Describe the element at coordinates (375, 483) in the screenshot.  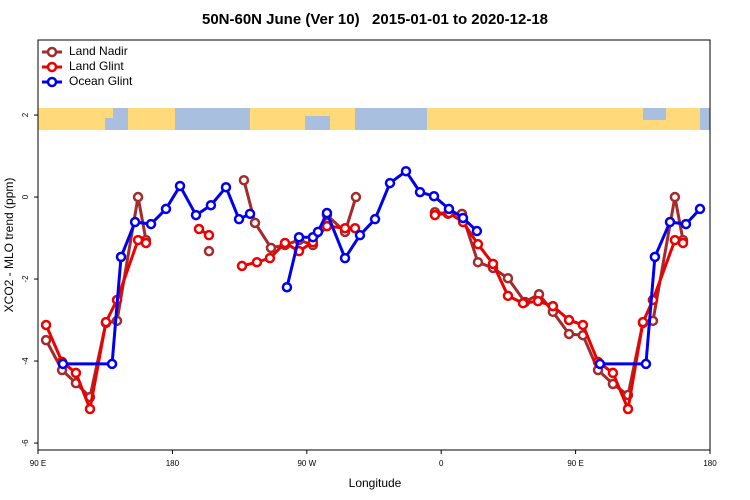
I see `x-axis-label: Longitude` at that location.